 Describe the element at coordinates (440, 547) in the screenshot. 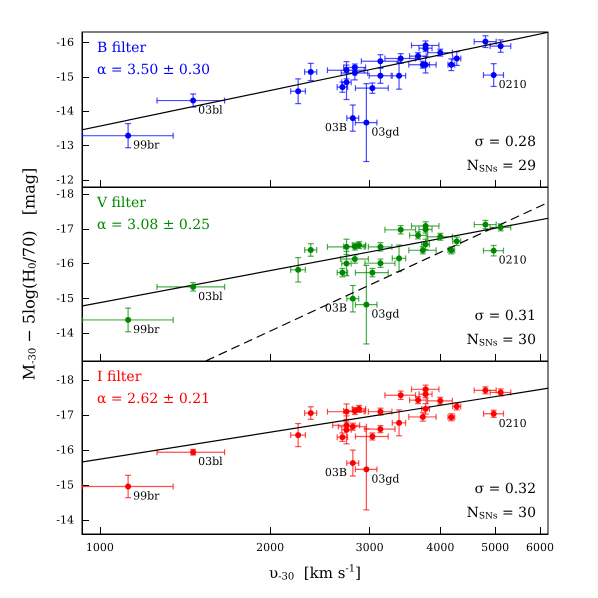

I see `x-tick-label: 4000` at that location.